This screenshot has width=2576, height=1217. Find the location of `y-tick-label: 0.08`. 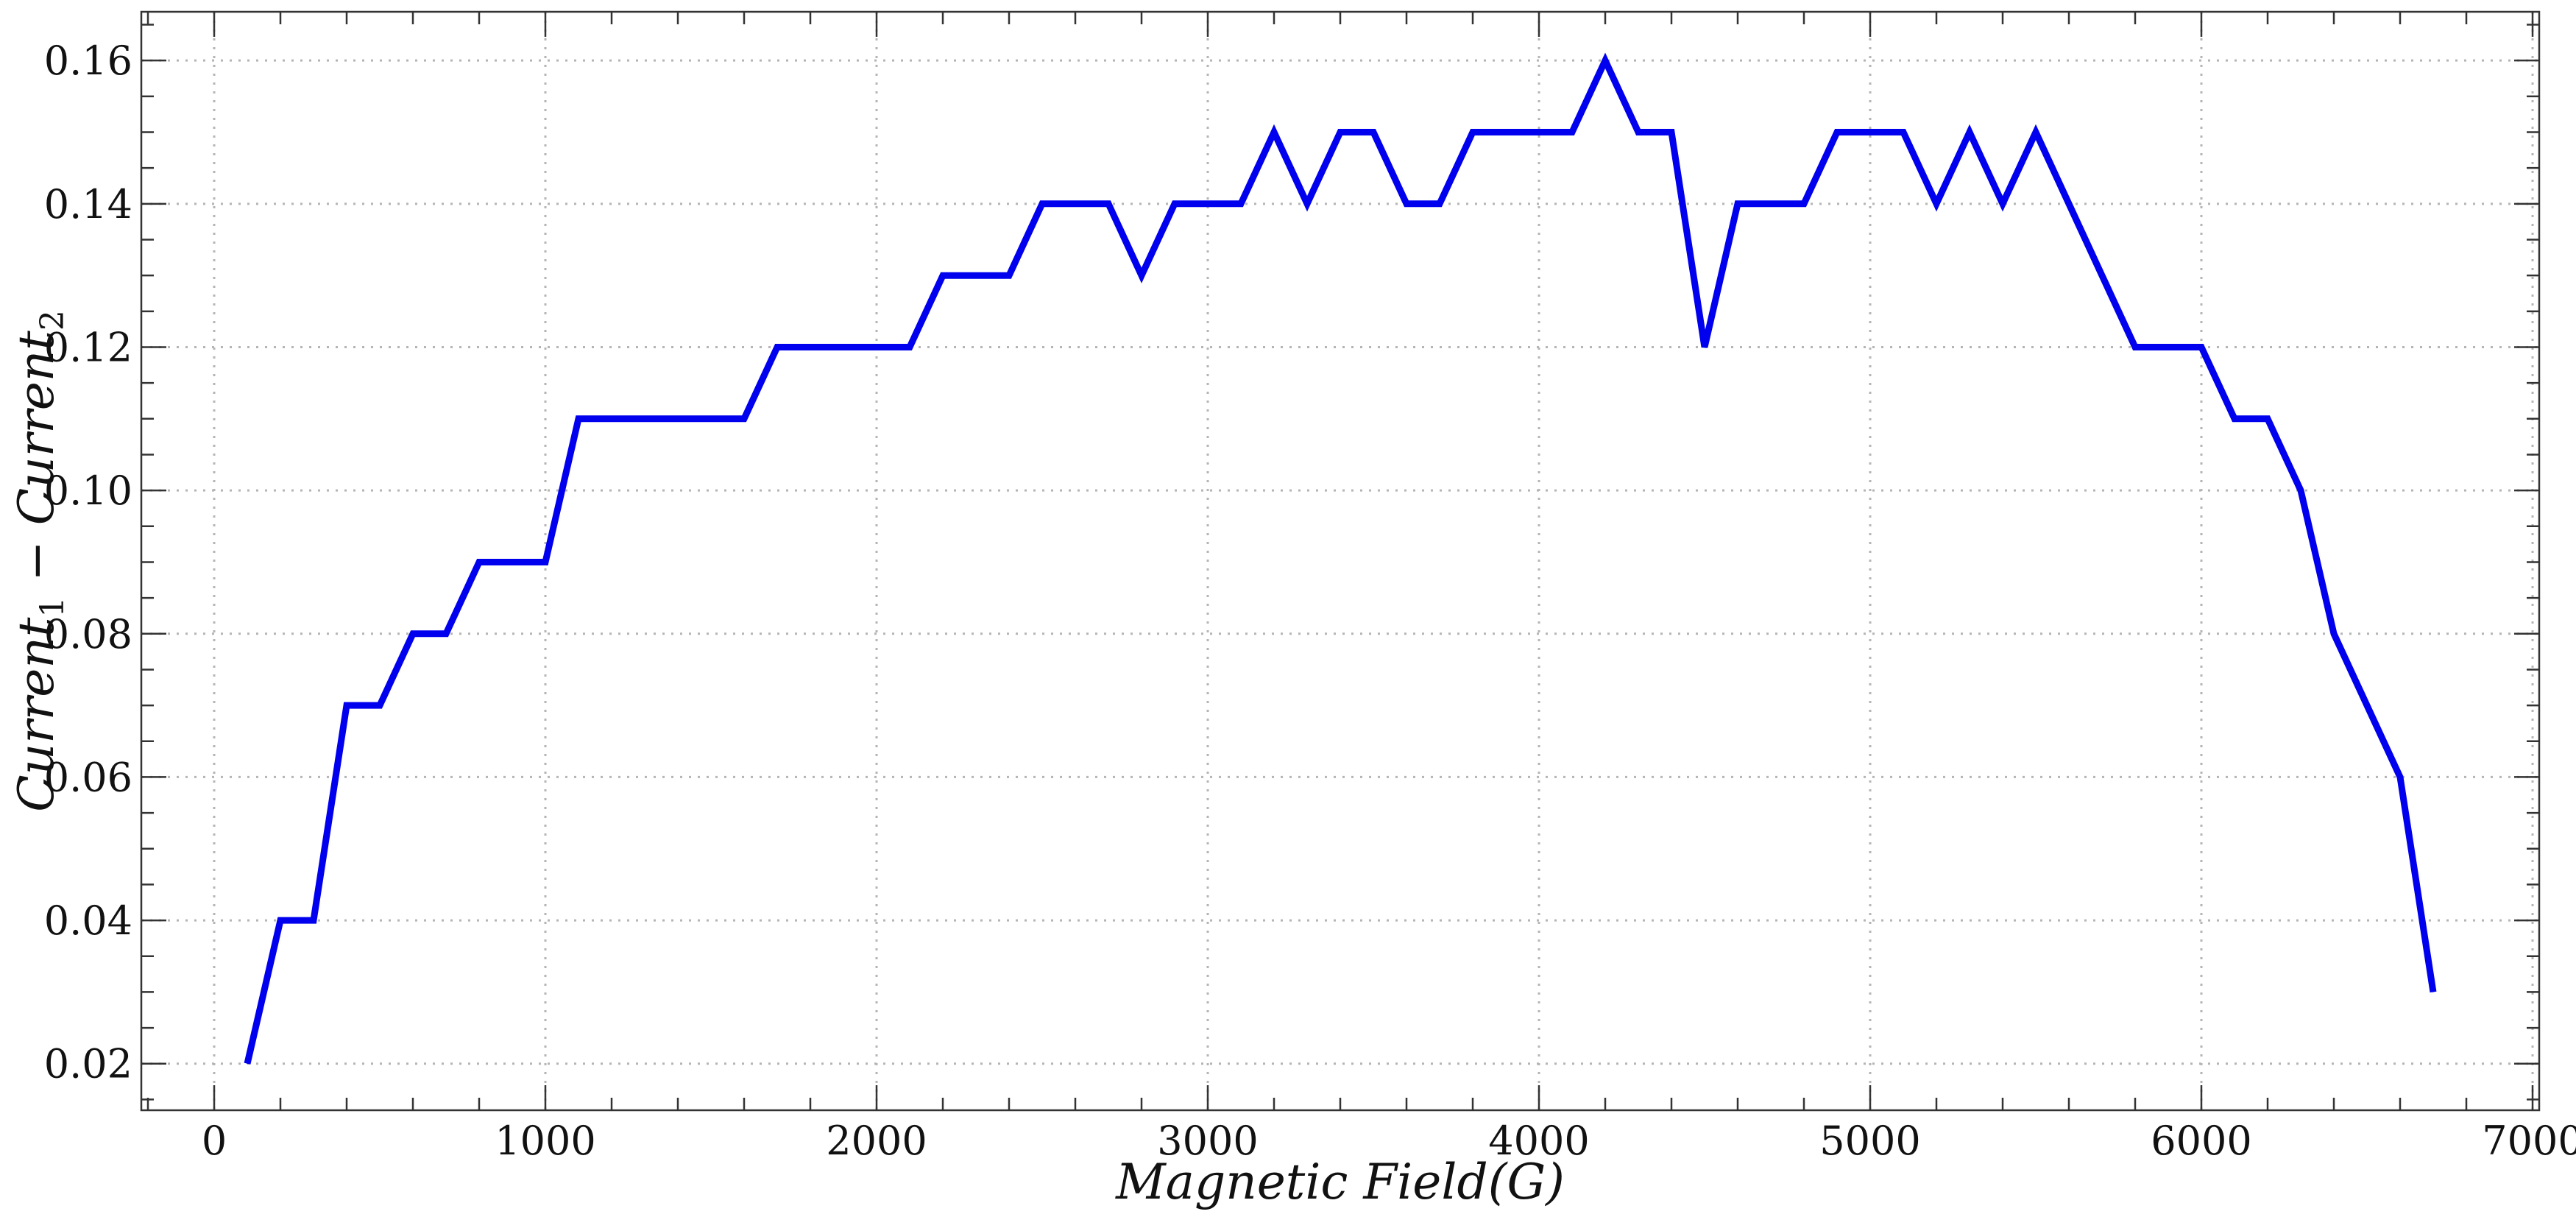

y-tick-label: 0.08 is located at coordinates (88, 634).